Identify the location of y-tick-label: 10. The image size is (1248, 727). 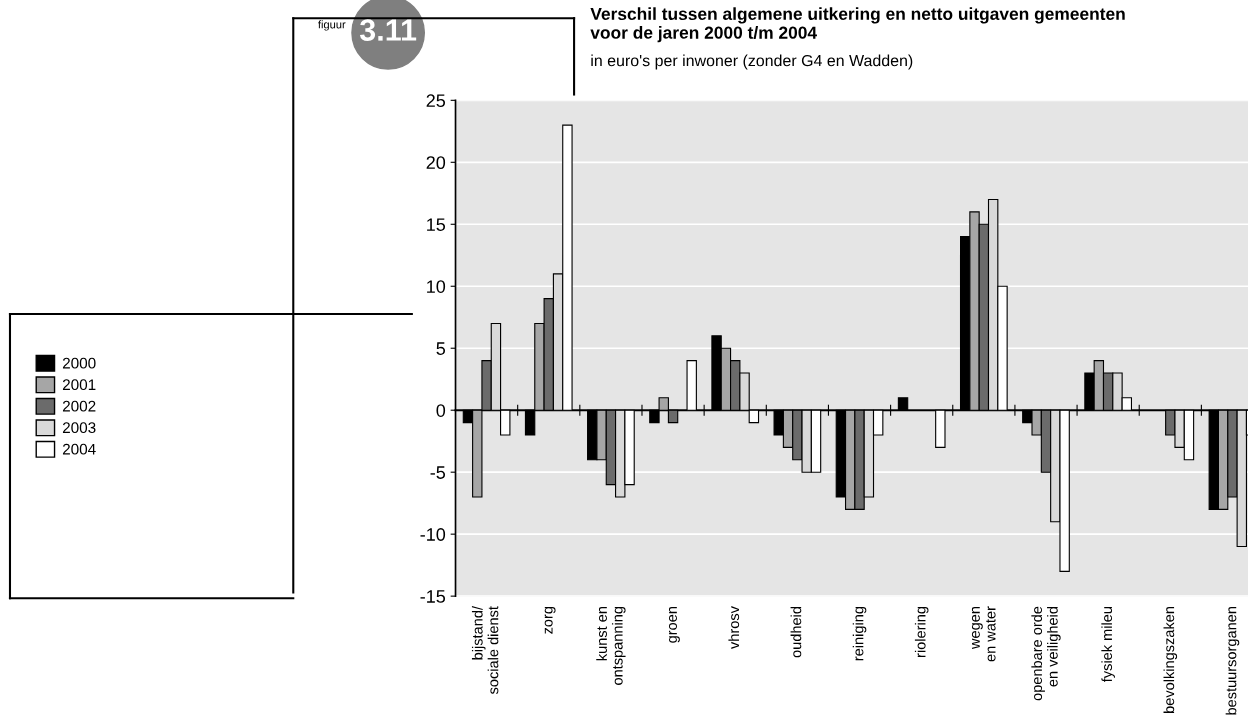
(436, 286).